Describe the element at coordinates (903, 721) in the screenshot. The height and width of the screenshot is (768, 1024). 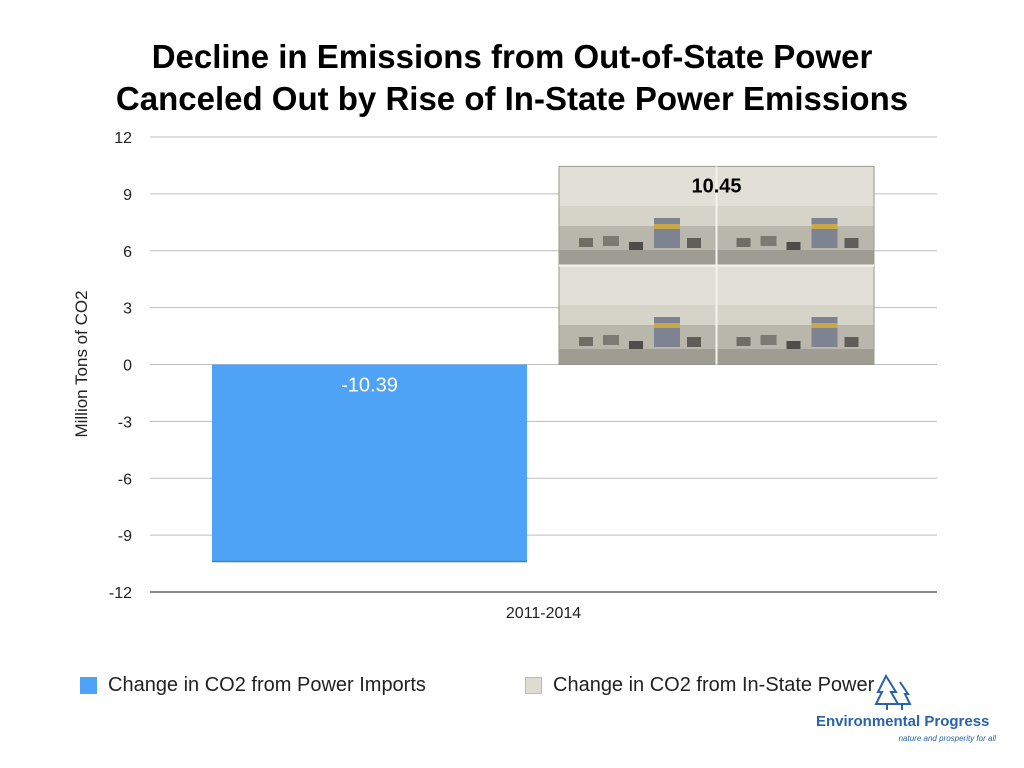
I see `logo-name: Environmental Progress` at that location.